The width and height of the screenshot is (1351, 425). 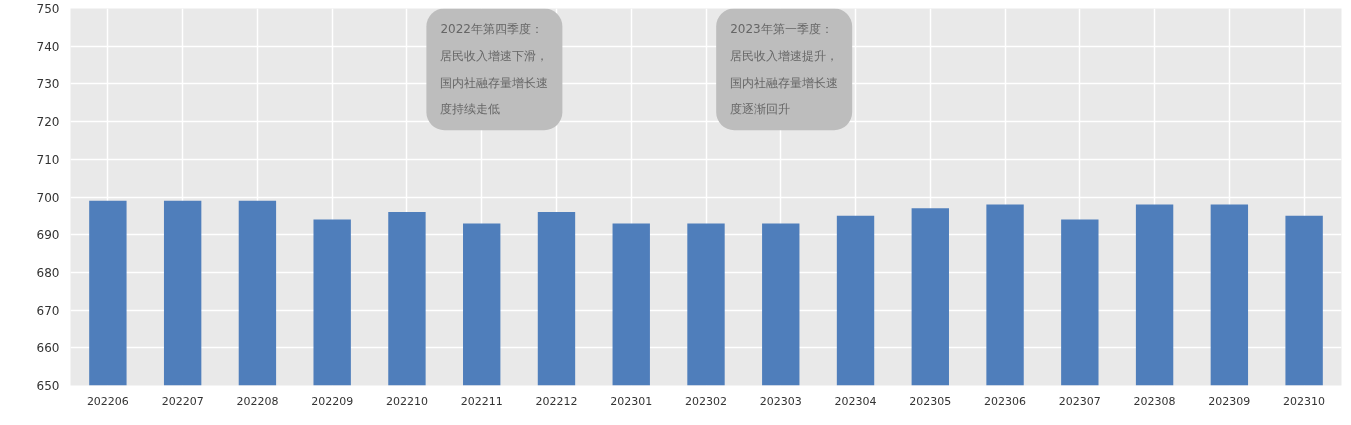 What do you see at coordinates (706, 401) in the screenshot?
I see `x-tick-label: 202302` at bounding box center [706, 401].